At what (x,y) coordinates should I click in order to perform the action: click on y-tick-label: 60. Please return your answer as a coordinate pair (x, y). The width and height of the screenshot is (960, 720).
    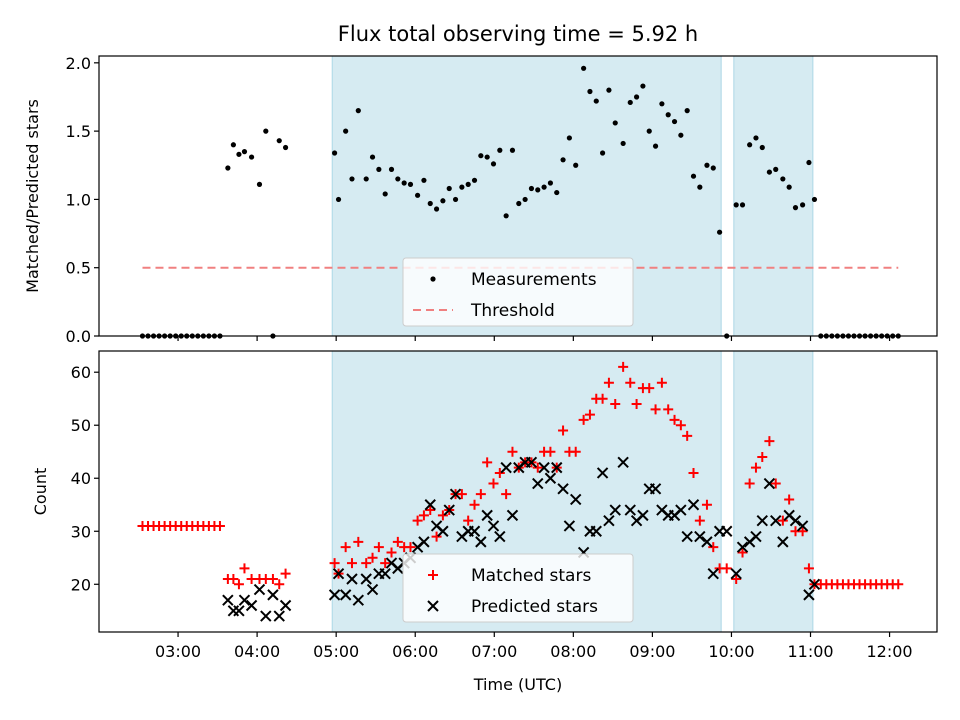
    Looking at the image, I should click on (81, 372).